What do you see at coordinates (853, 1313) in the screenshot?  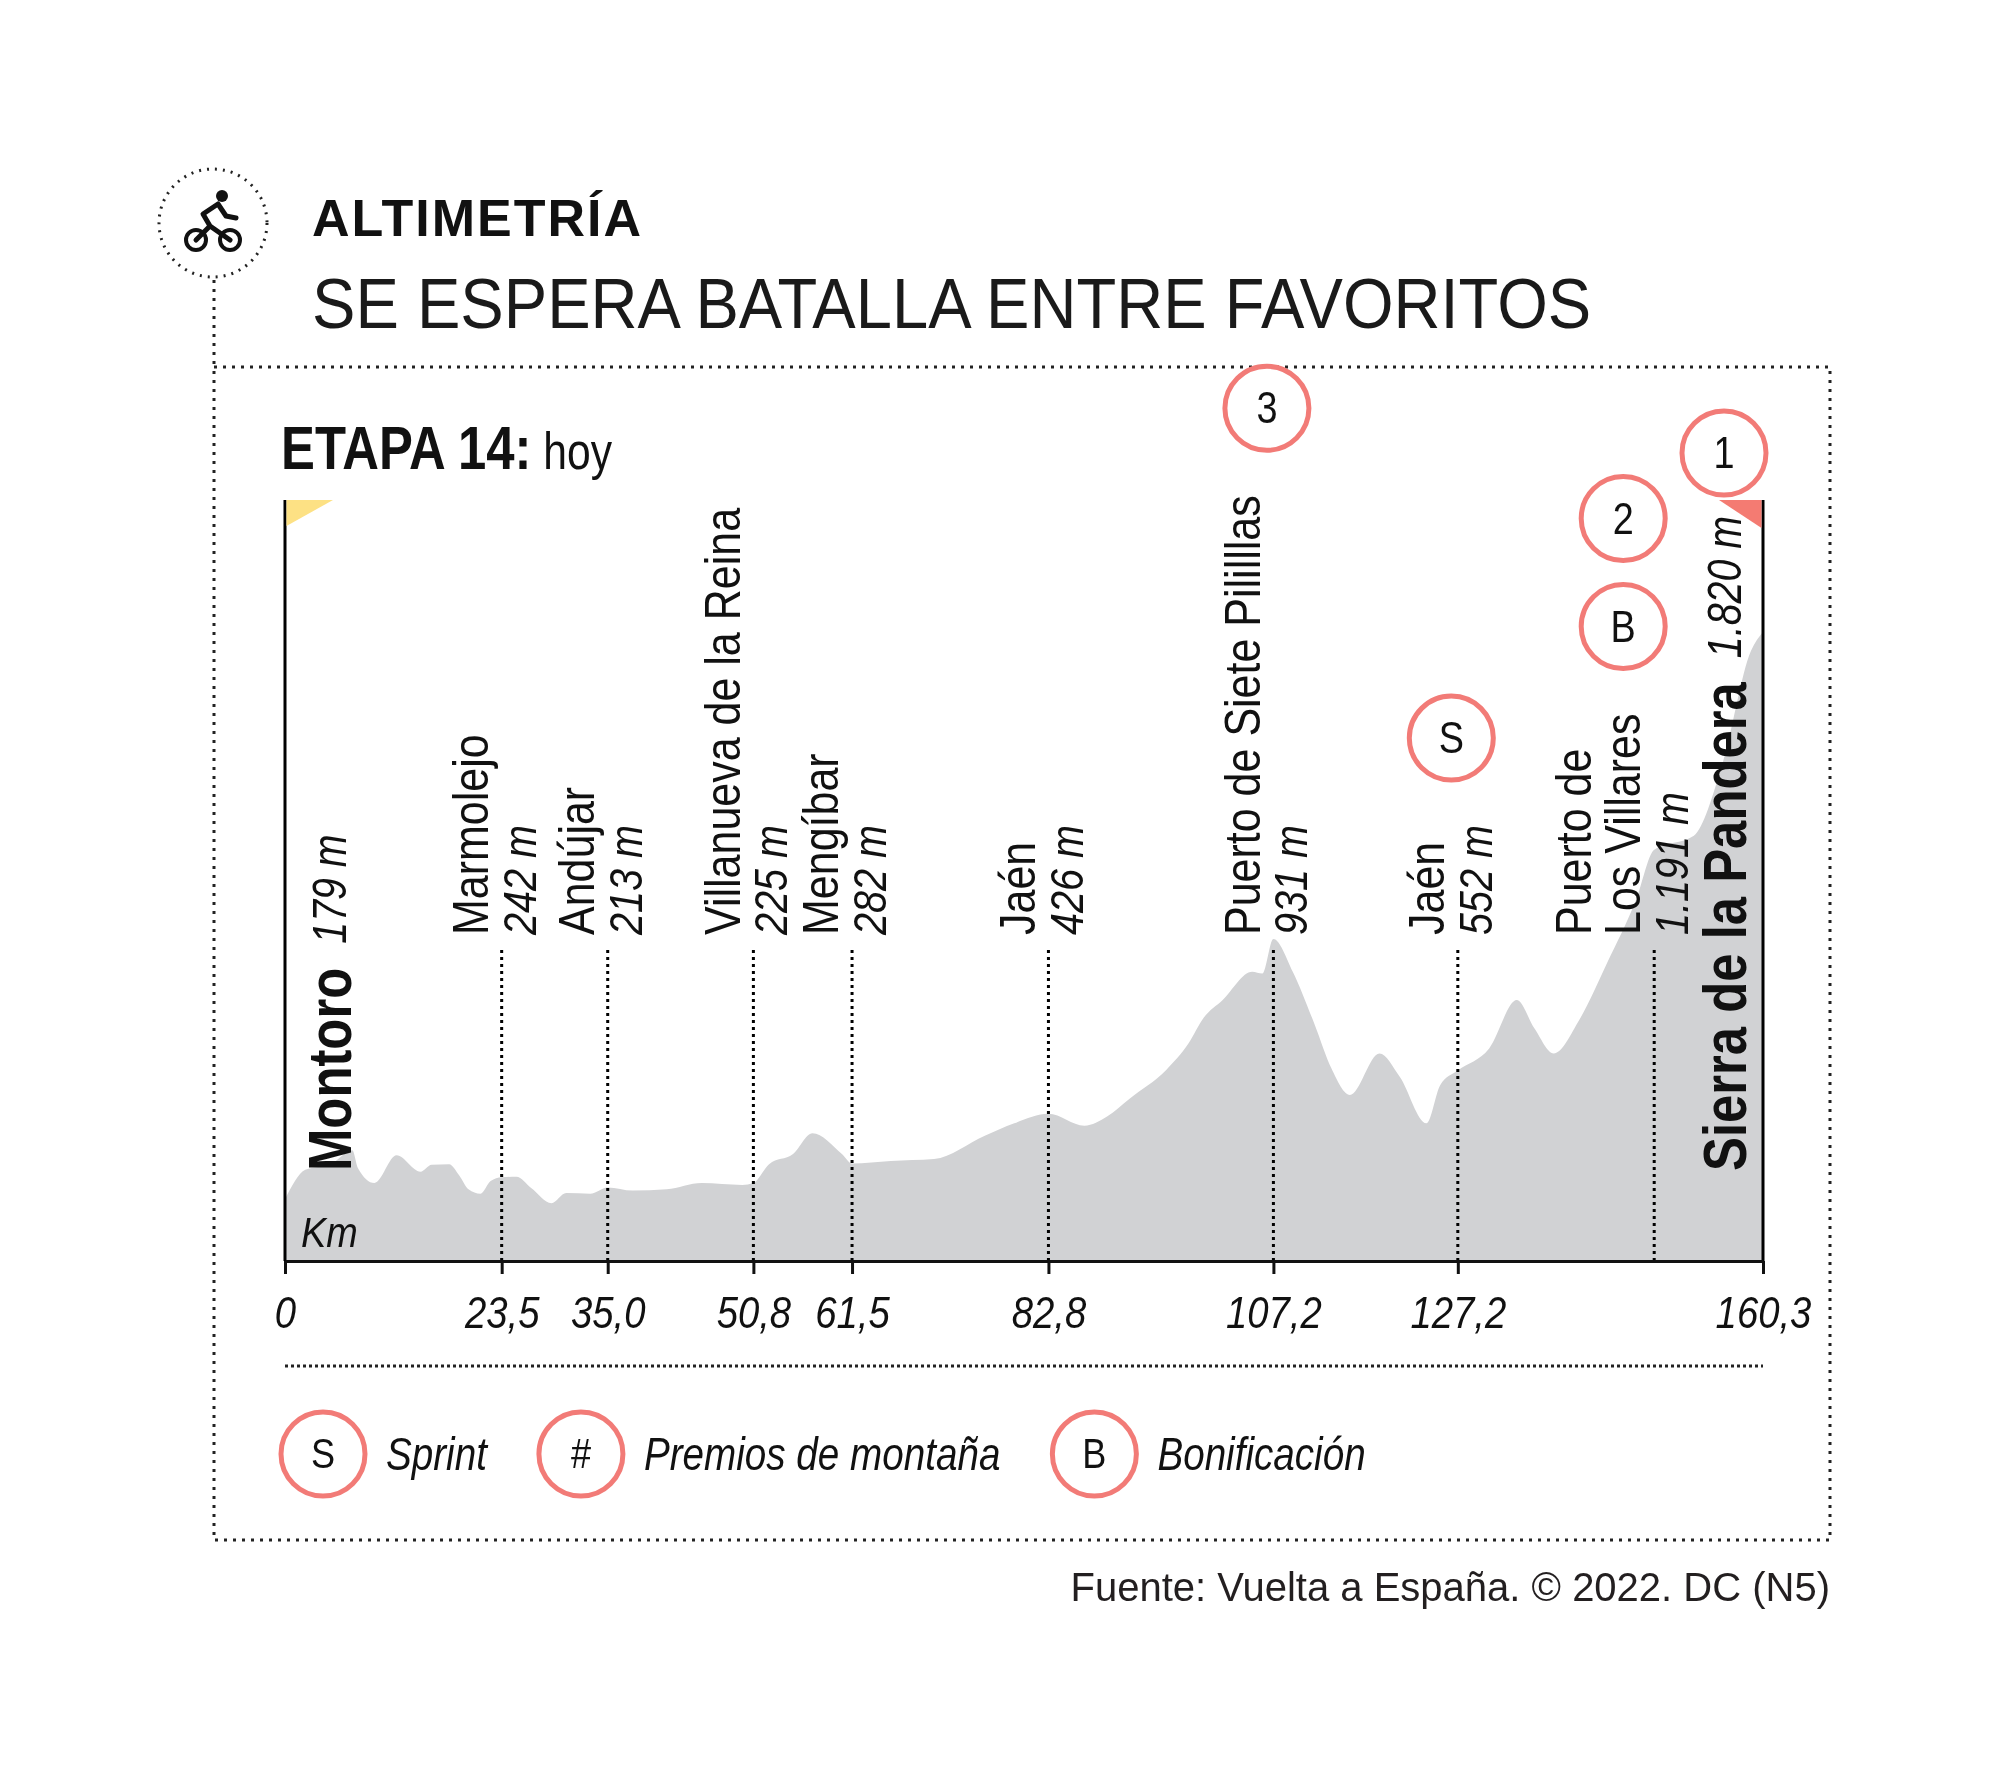 I see `x-tick-label: 61,5` at bounding box center [853, 1313].